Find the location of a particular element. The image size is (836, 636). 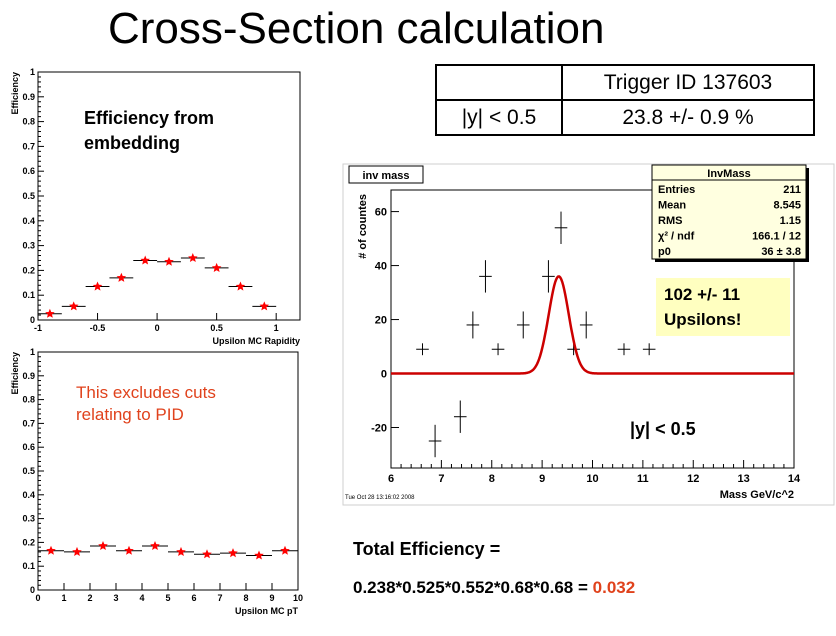

embedding-annotation: Efficiency from embedding is located at coordinates (149, 130).